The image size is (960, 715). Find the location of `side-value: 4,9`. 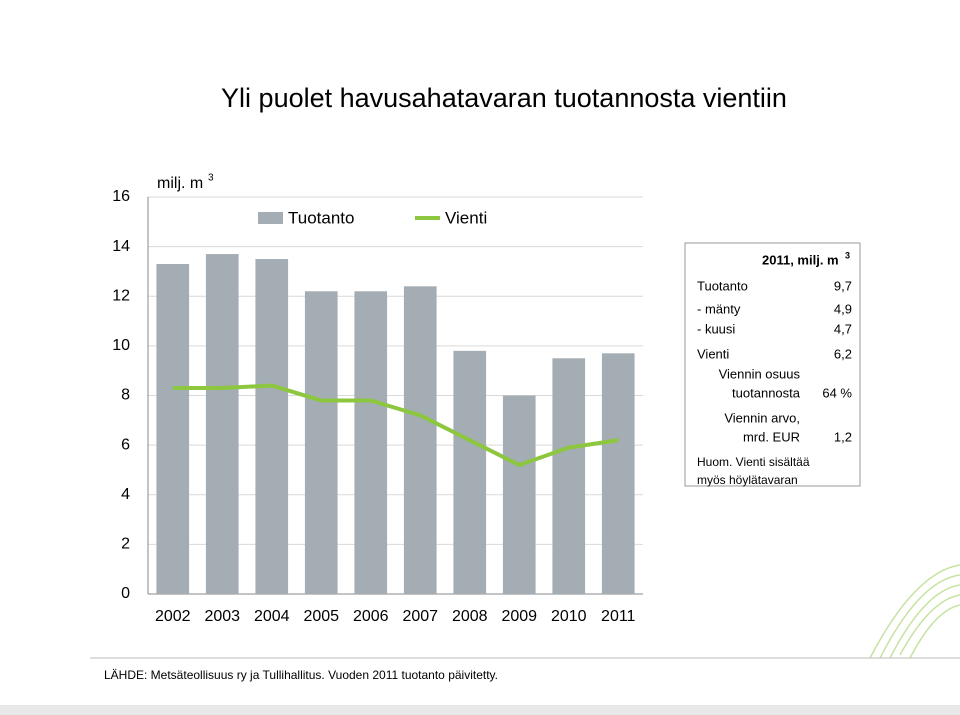

side-value: 4,9 is located at coordinates (843, 308).